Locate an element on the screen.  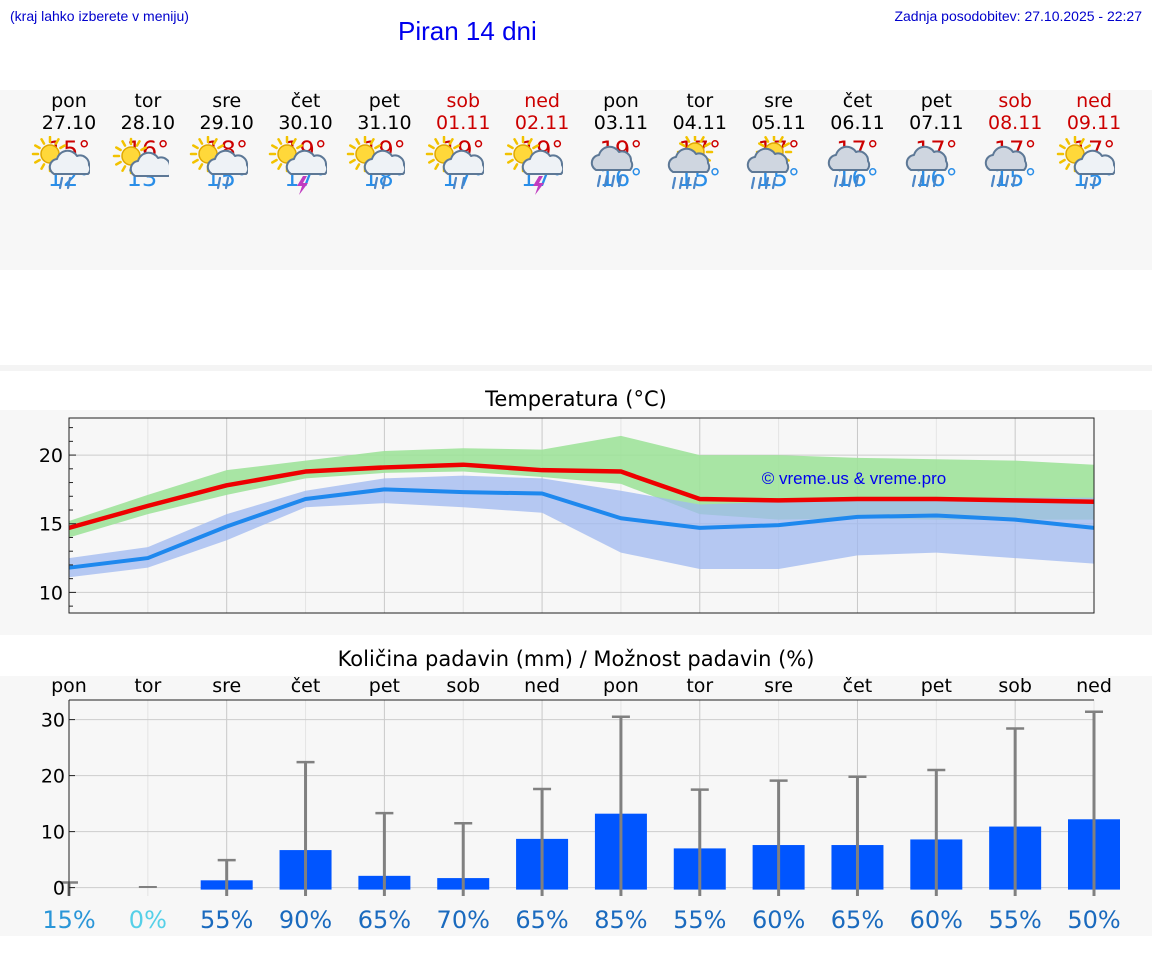
day-date: 05.11 is located at coordinates (778, 123).